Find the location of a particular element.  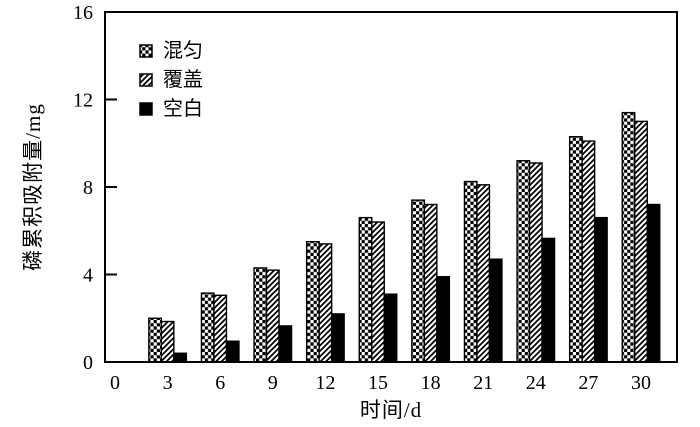

bar-series0-day6 is located at coordinates (207, 327).